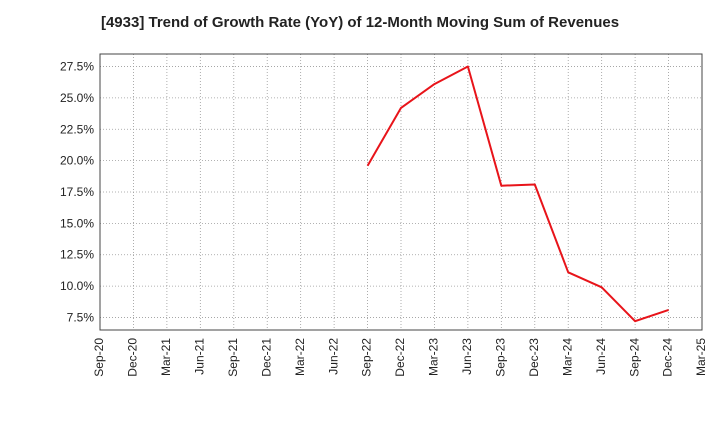 Image resolution: width=720 pixels, height=440 pixels. I want to click on x-tick-label: Sep-21, so click(233, 357).